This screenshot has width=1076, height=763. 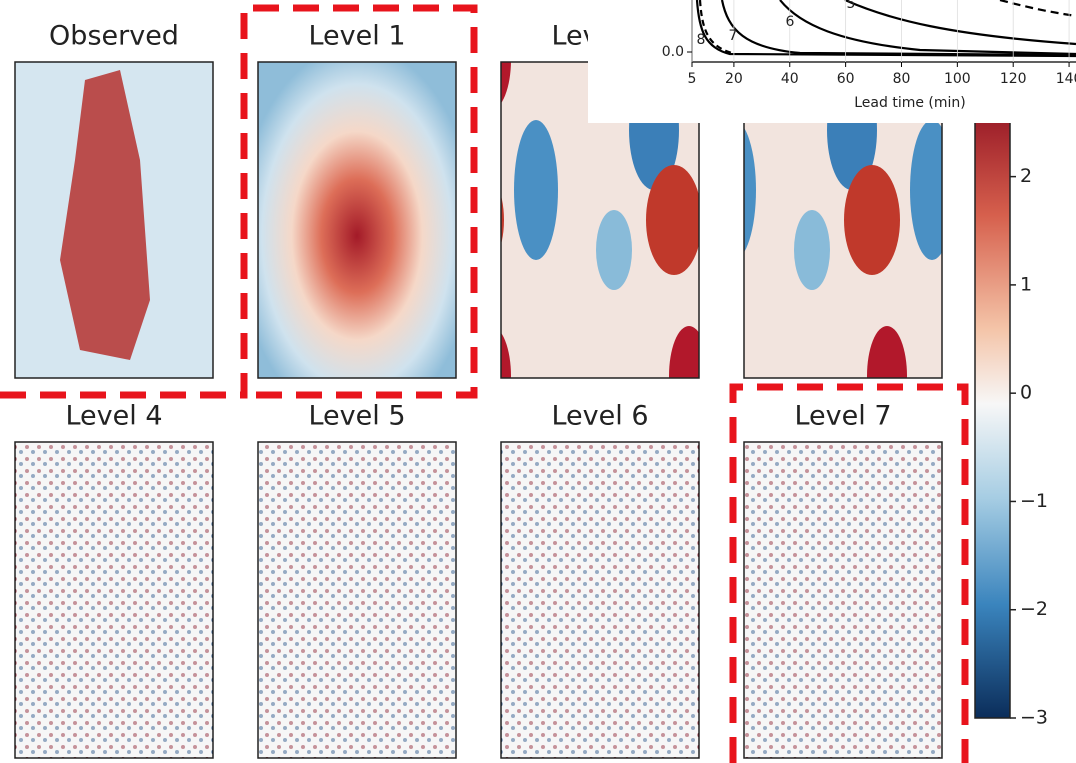 What do you see at coordinates (1013, 79) in the screenshot?
I see `inset-x-tick-label: 120` at bounding box center [1013, 79].